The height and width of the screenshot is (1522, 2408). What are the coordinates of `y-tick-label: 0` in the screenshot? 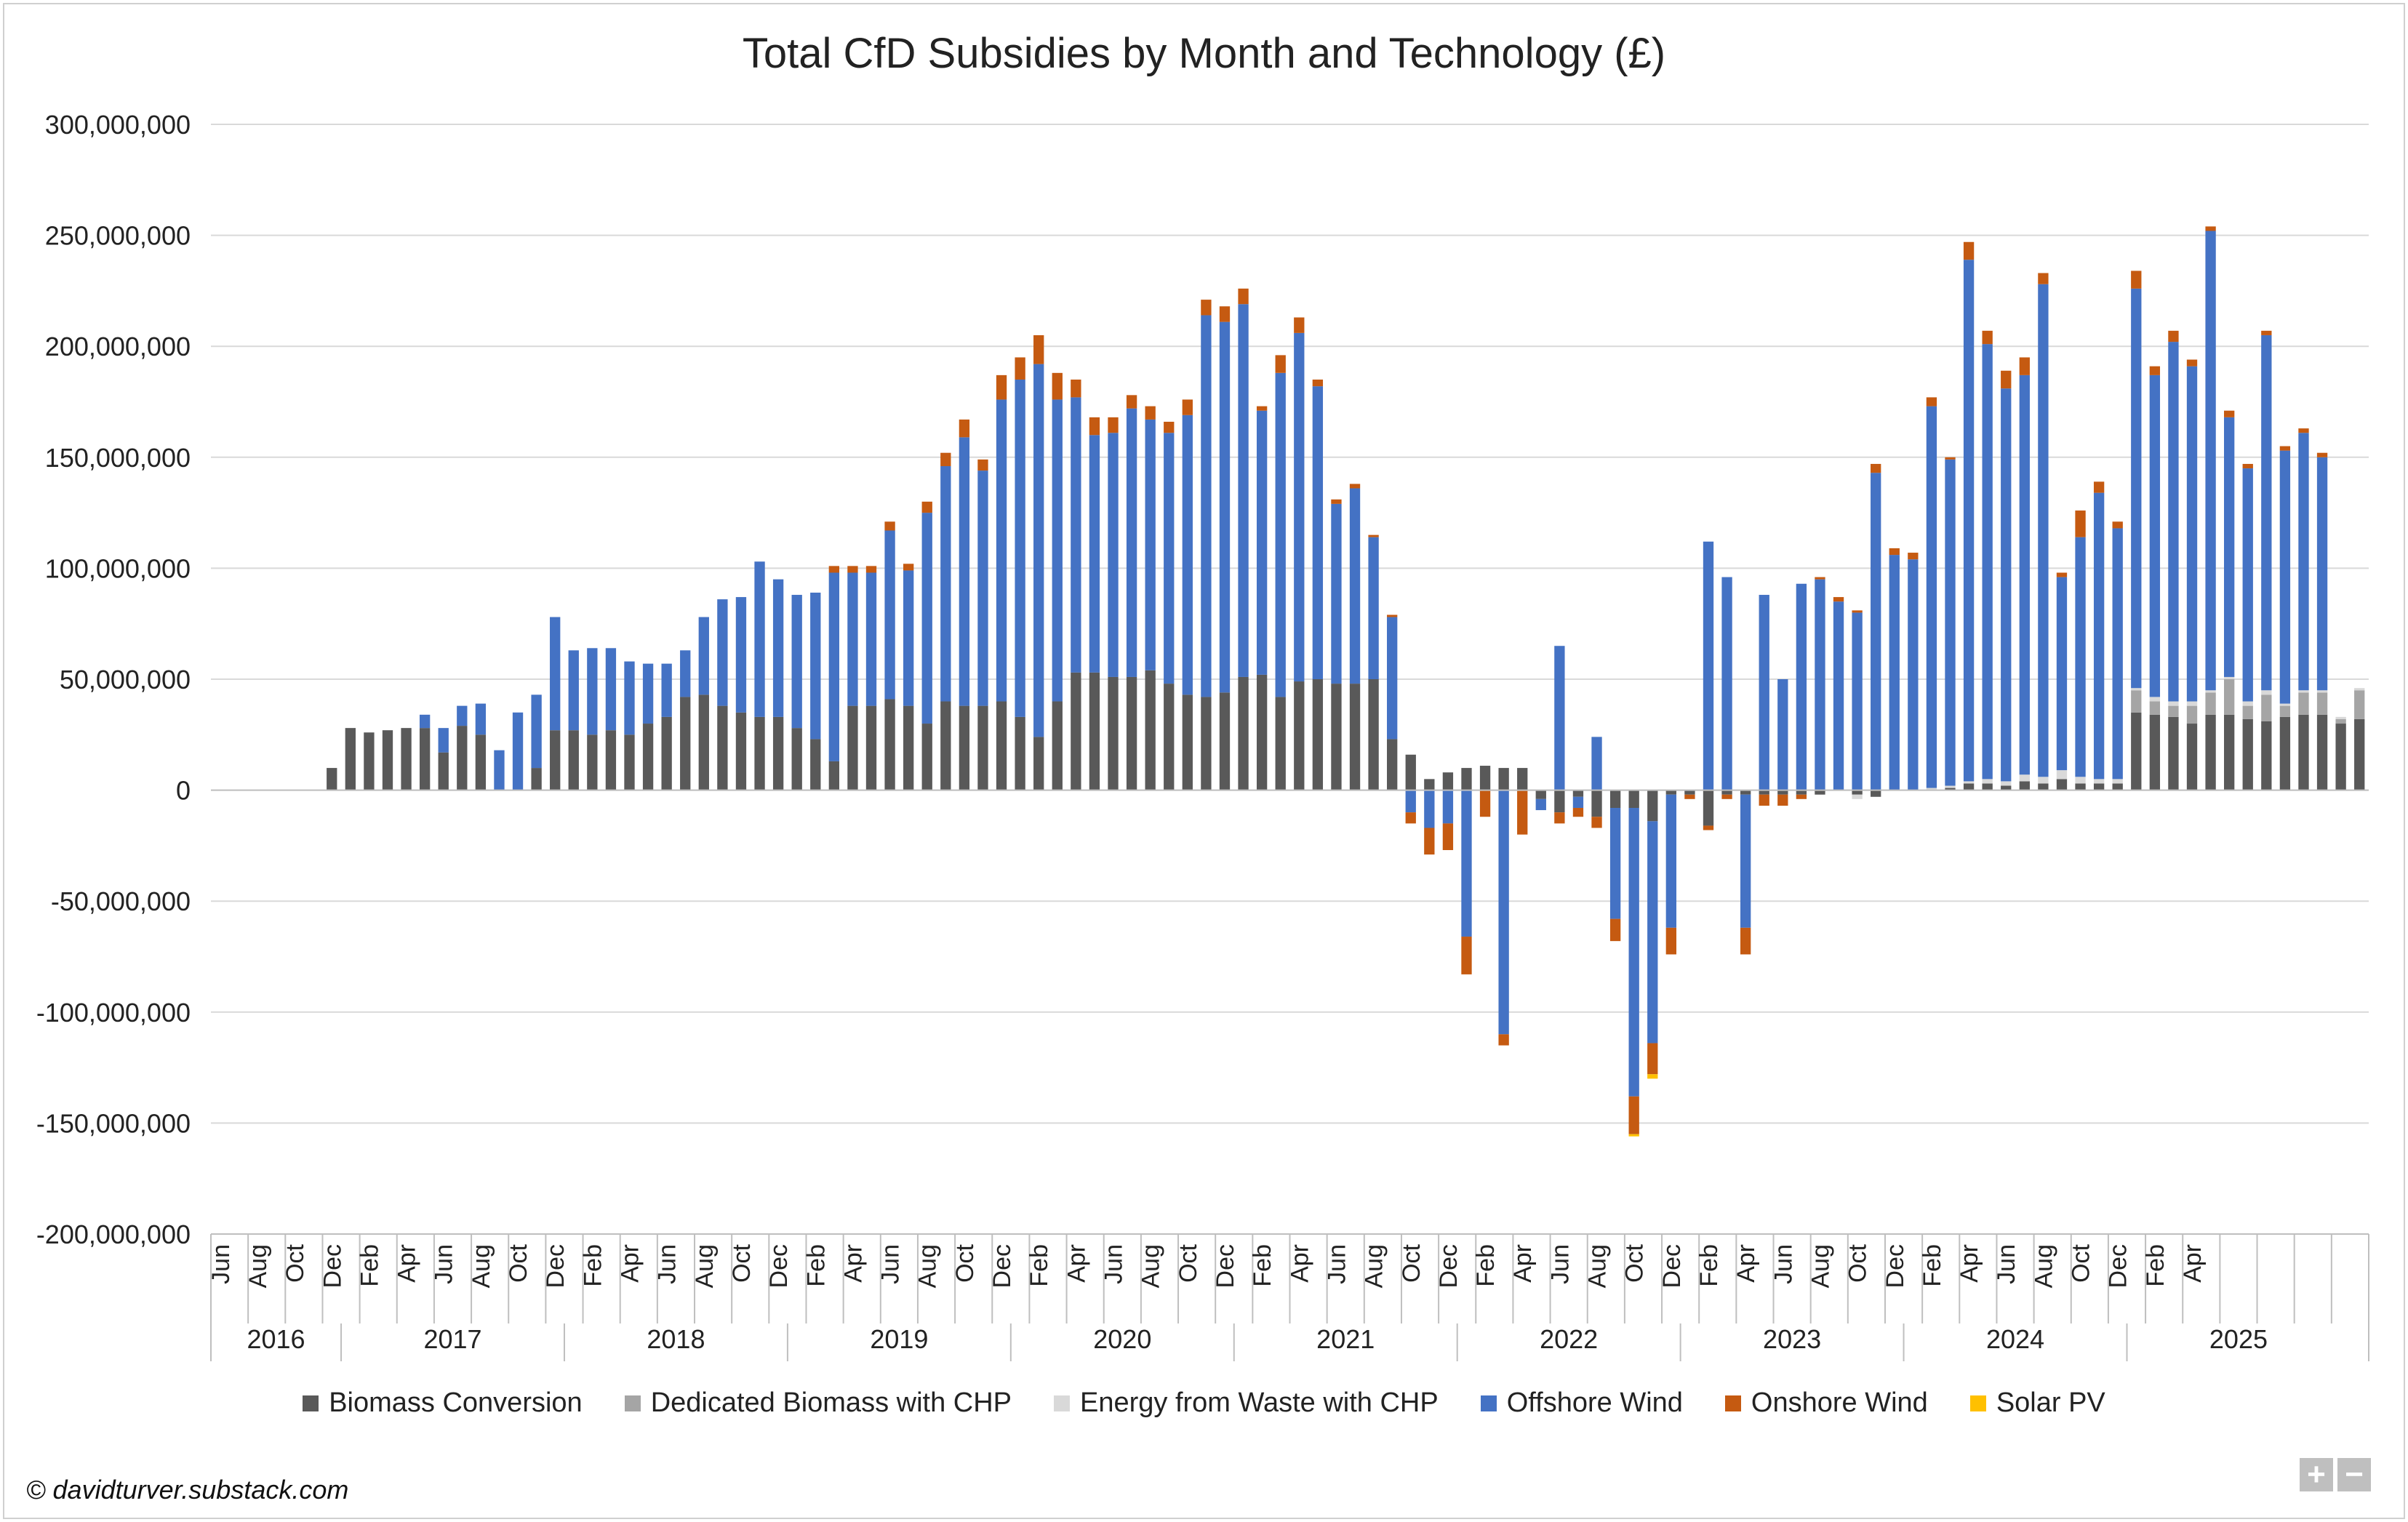 It's located at (183, 791).